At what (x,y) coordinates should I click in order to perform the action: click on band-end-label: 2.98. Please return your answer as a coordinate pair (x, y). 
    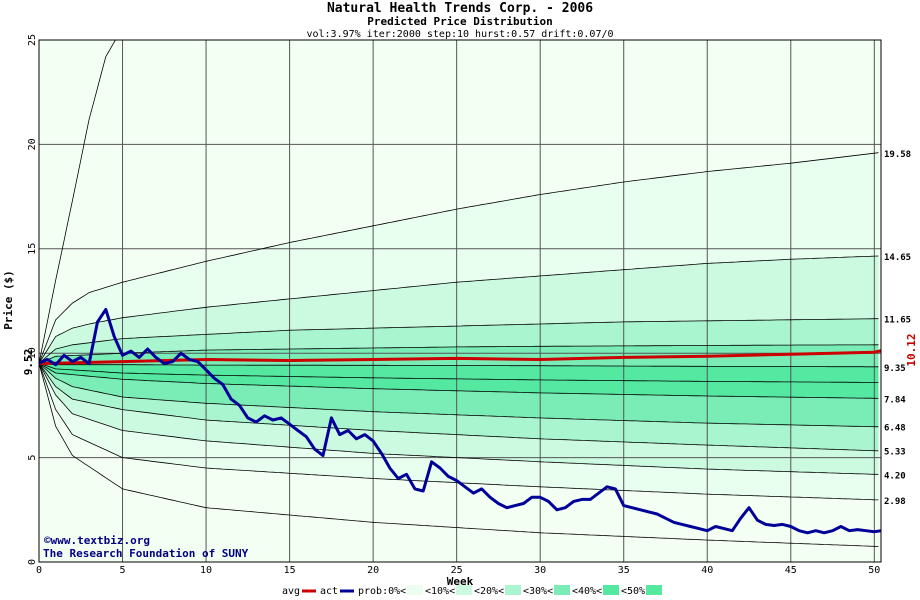
    Looking at the image, I should click on (895, 502).